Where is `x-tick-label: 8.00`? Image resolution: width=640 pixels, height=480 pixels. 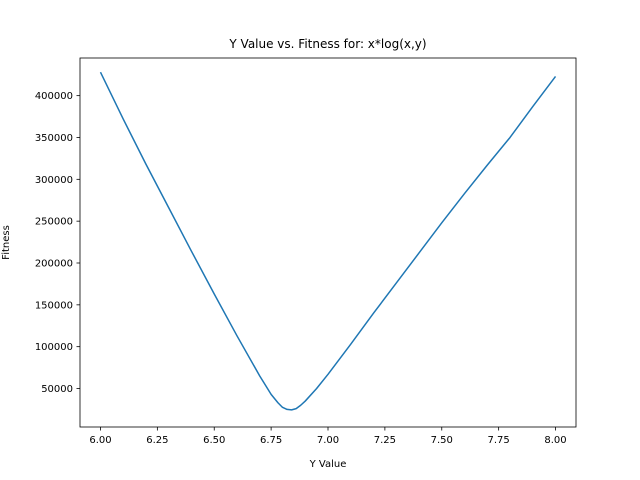 x-tick-label: 8.00 is located at coordinates (555, 440).